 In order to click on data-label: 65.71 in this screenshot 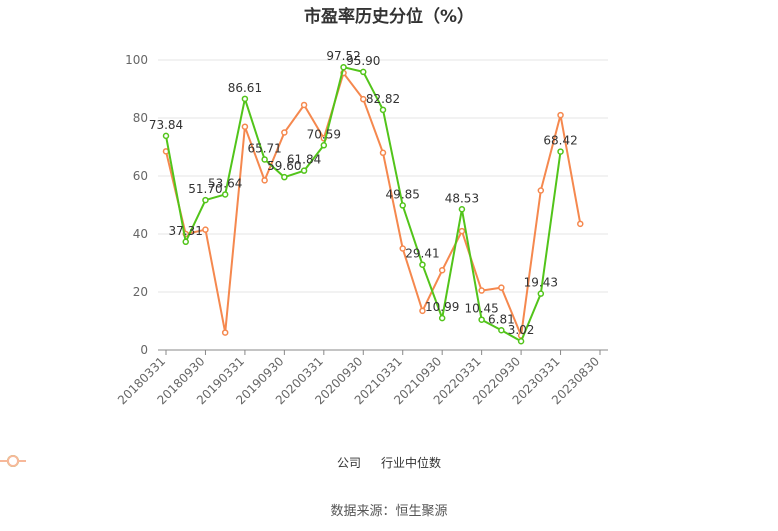, I will do `click(264, 148)`.